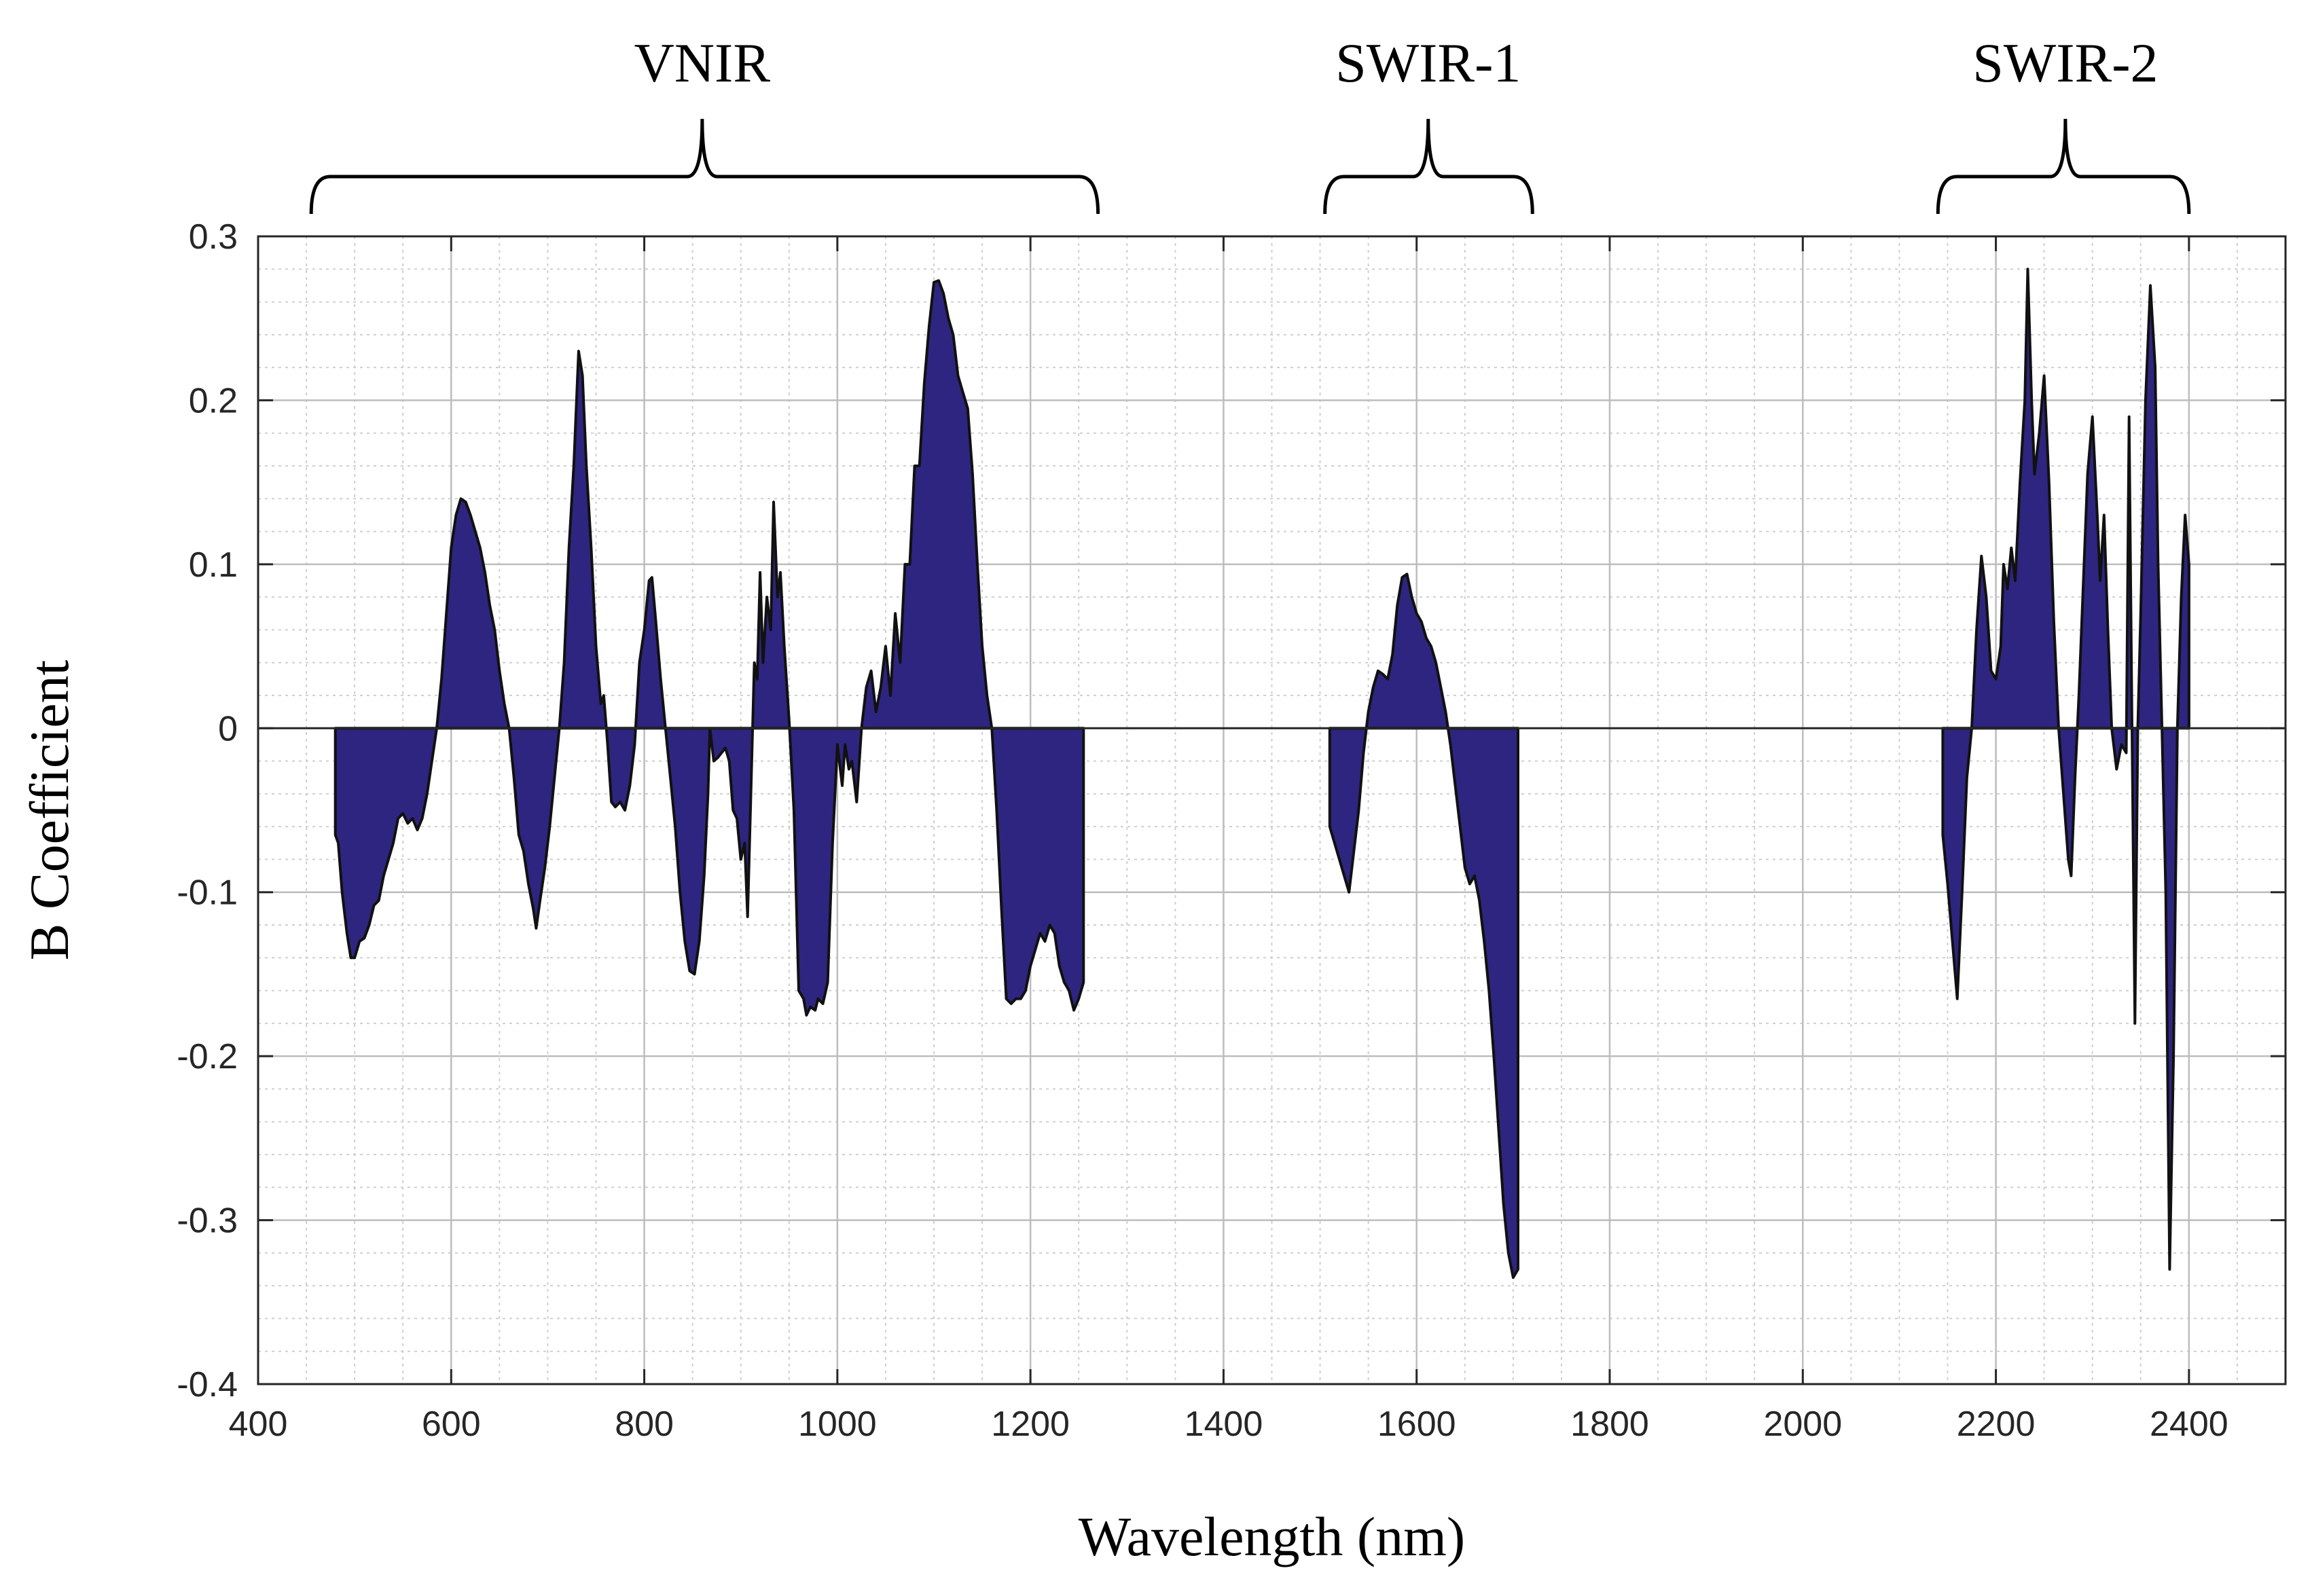 This screenshot has height=1596, width=2312. Describe the element at coordinates (1423, 926) in the screenshot. I see `series-swir-1-area` at that location.